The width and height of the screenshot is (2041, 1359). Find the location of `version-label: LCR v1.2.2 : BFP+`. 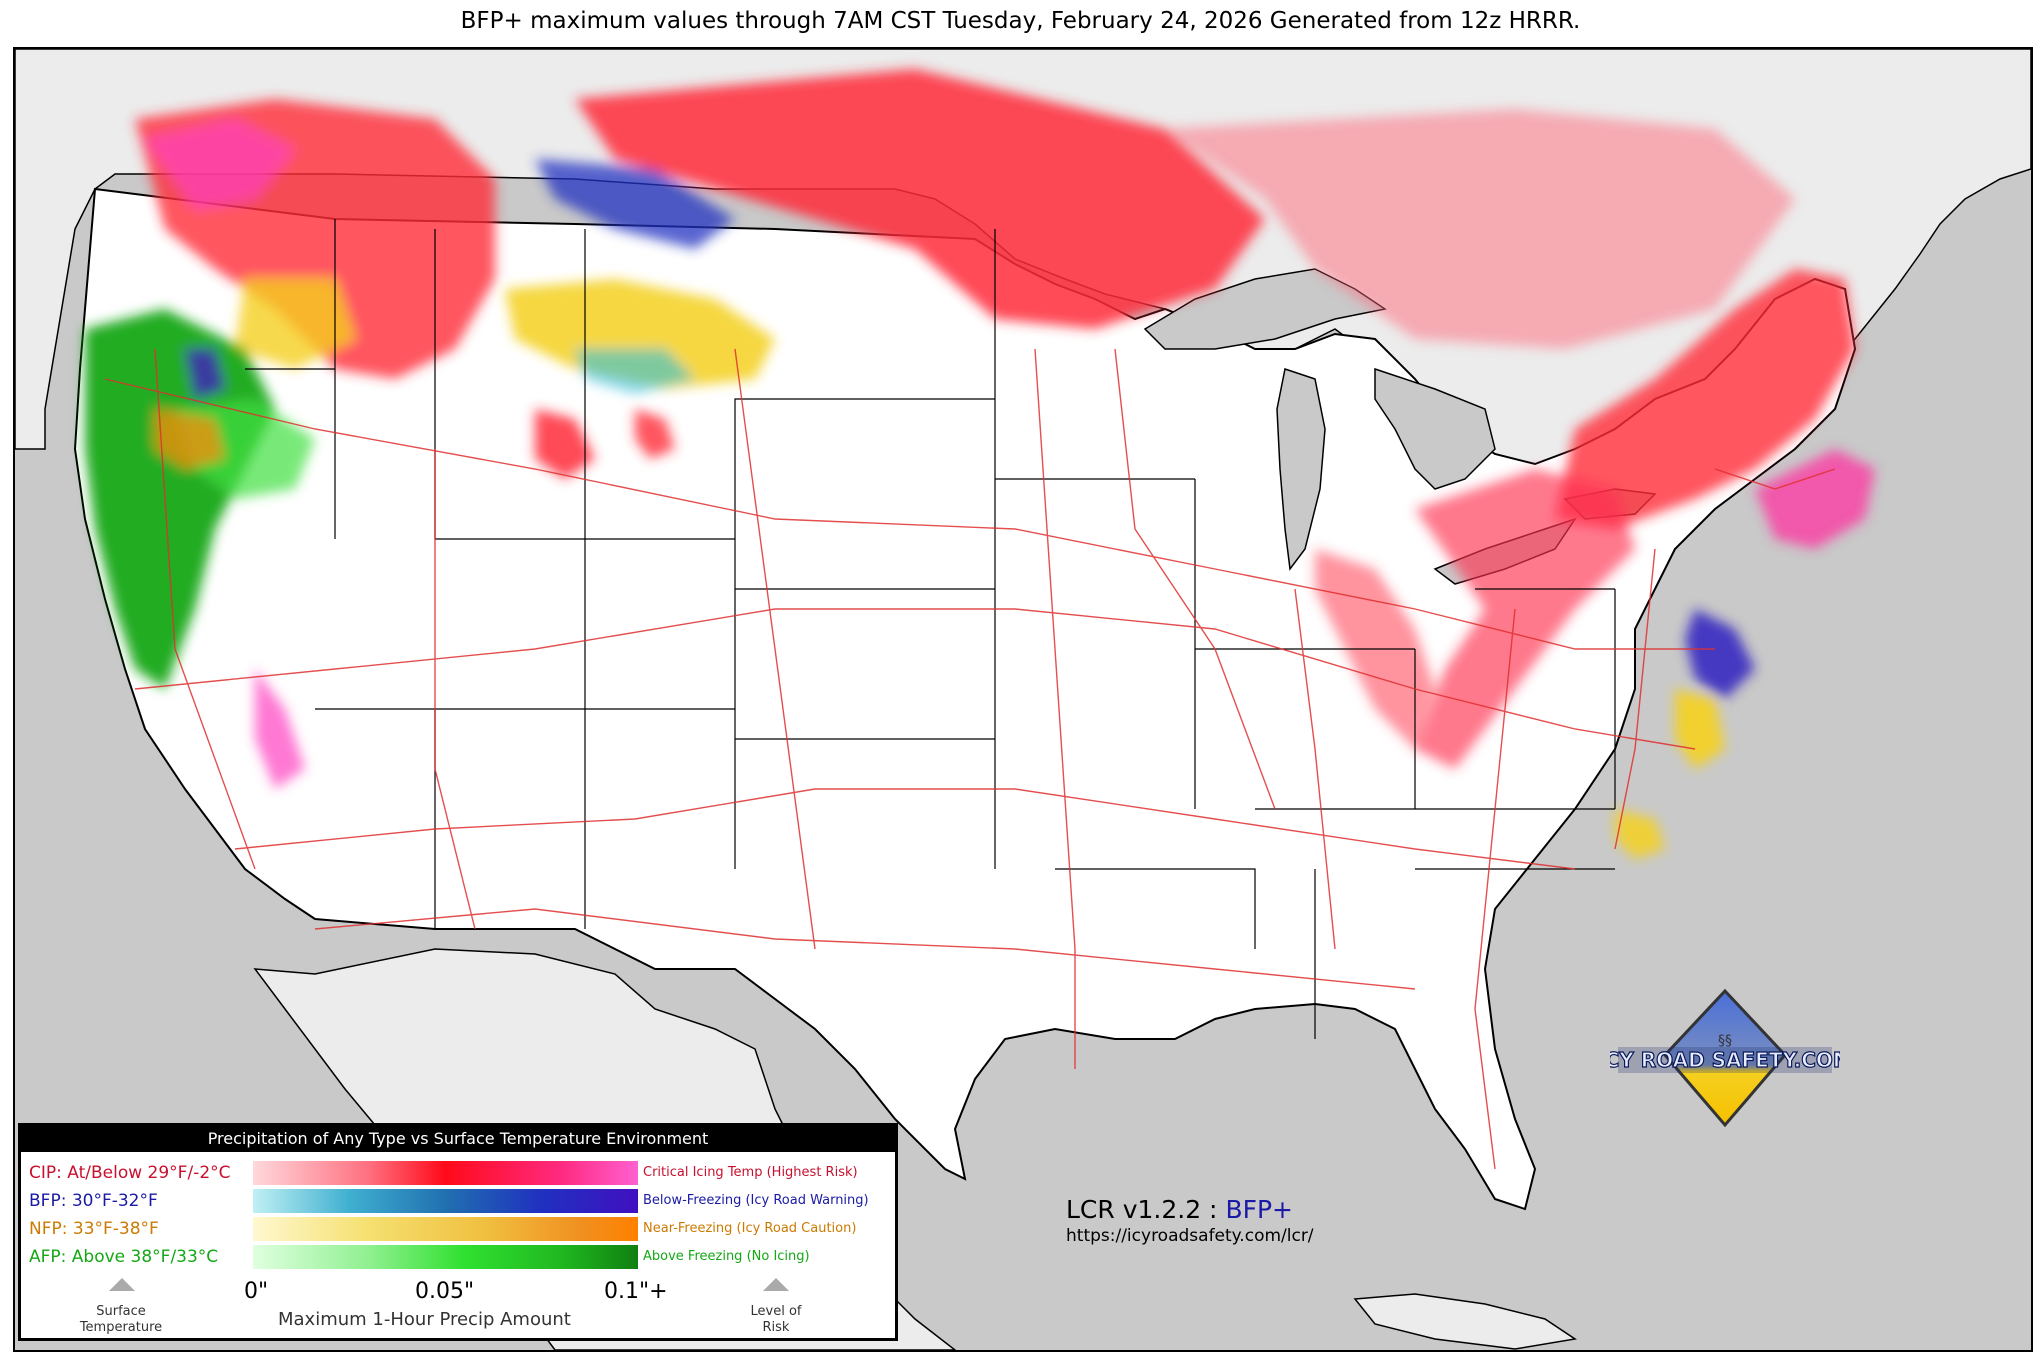

version-label: LCR v1.2.2 : BFP+ is located at coordinates (1179, 1209).